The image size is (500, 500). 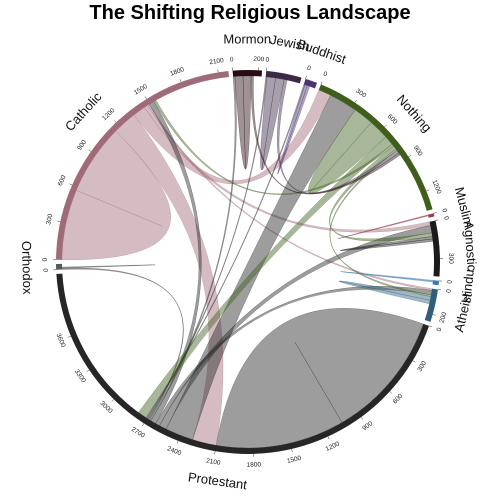 What do you see at coordinates (217, 61) in the screenshot?
I see `tick-label-catholic-2100: 2100` at bounding box center [217, 61].